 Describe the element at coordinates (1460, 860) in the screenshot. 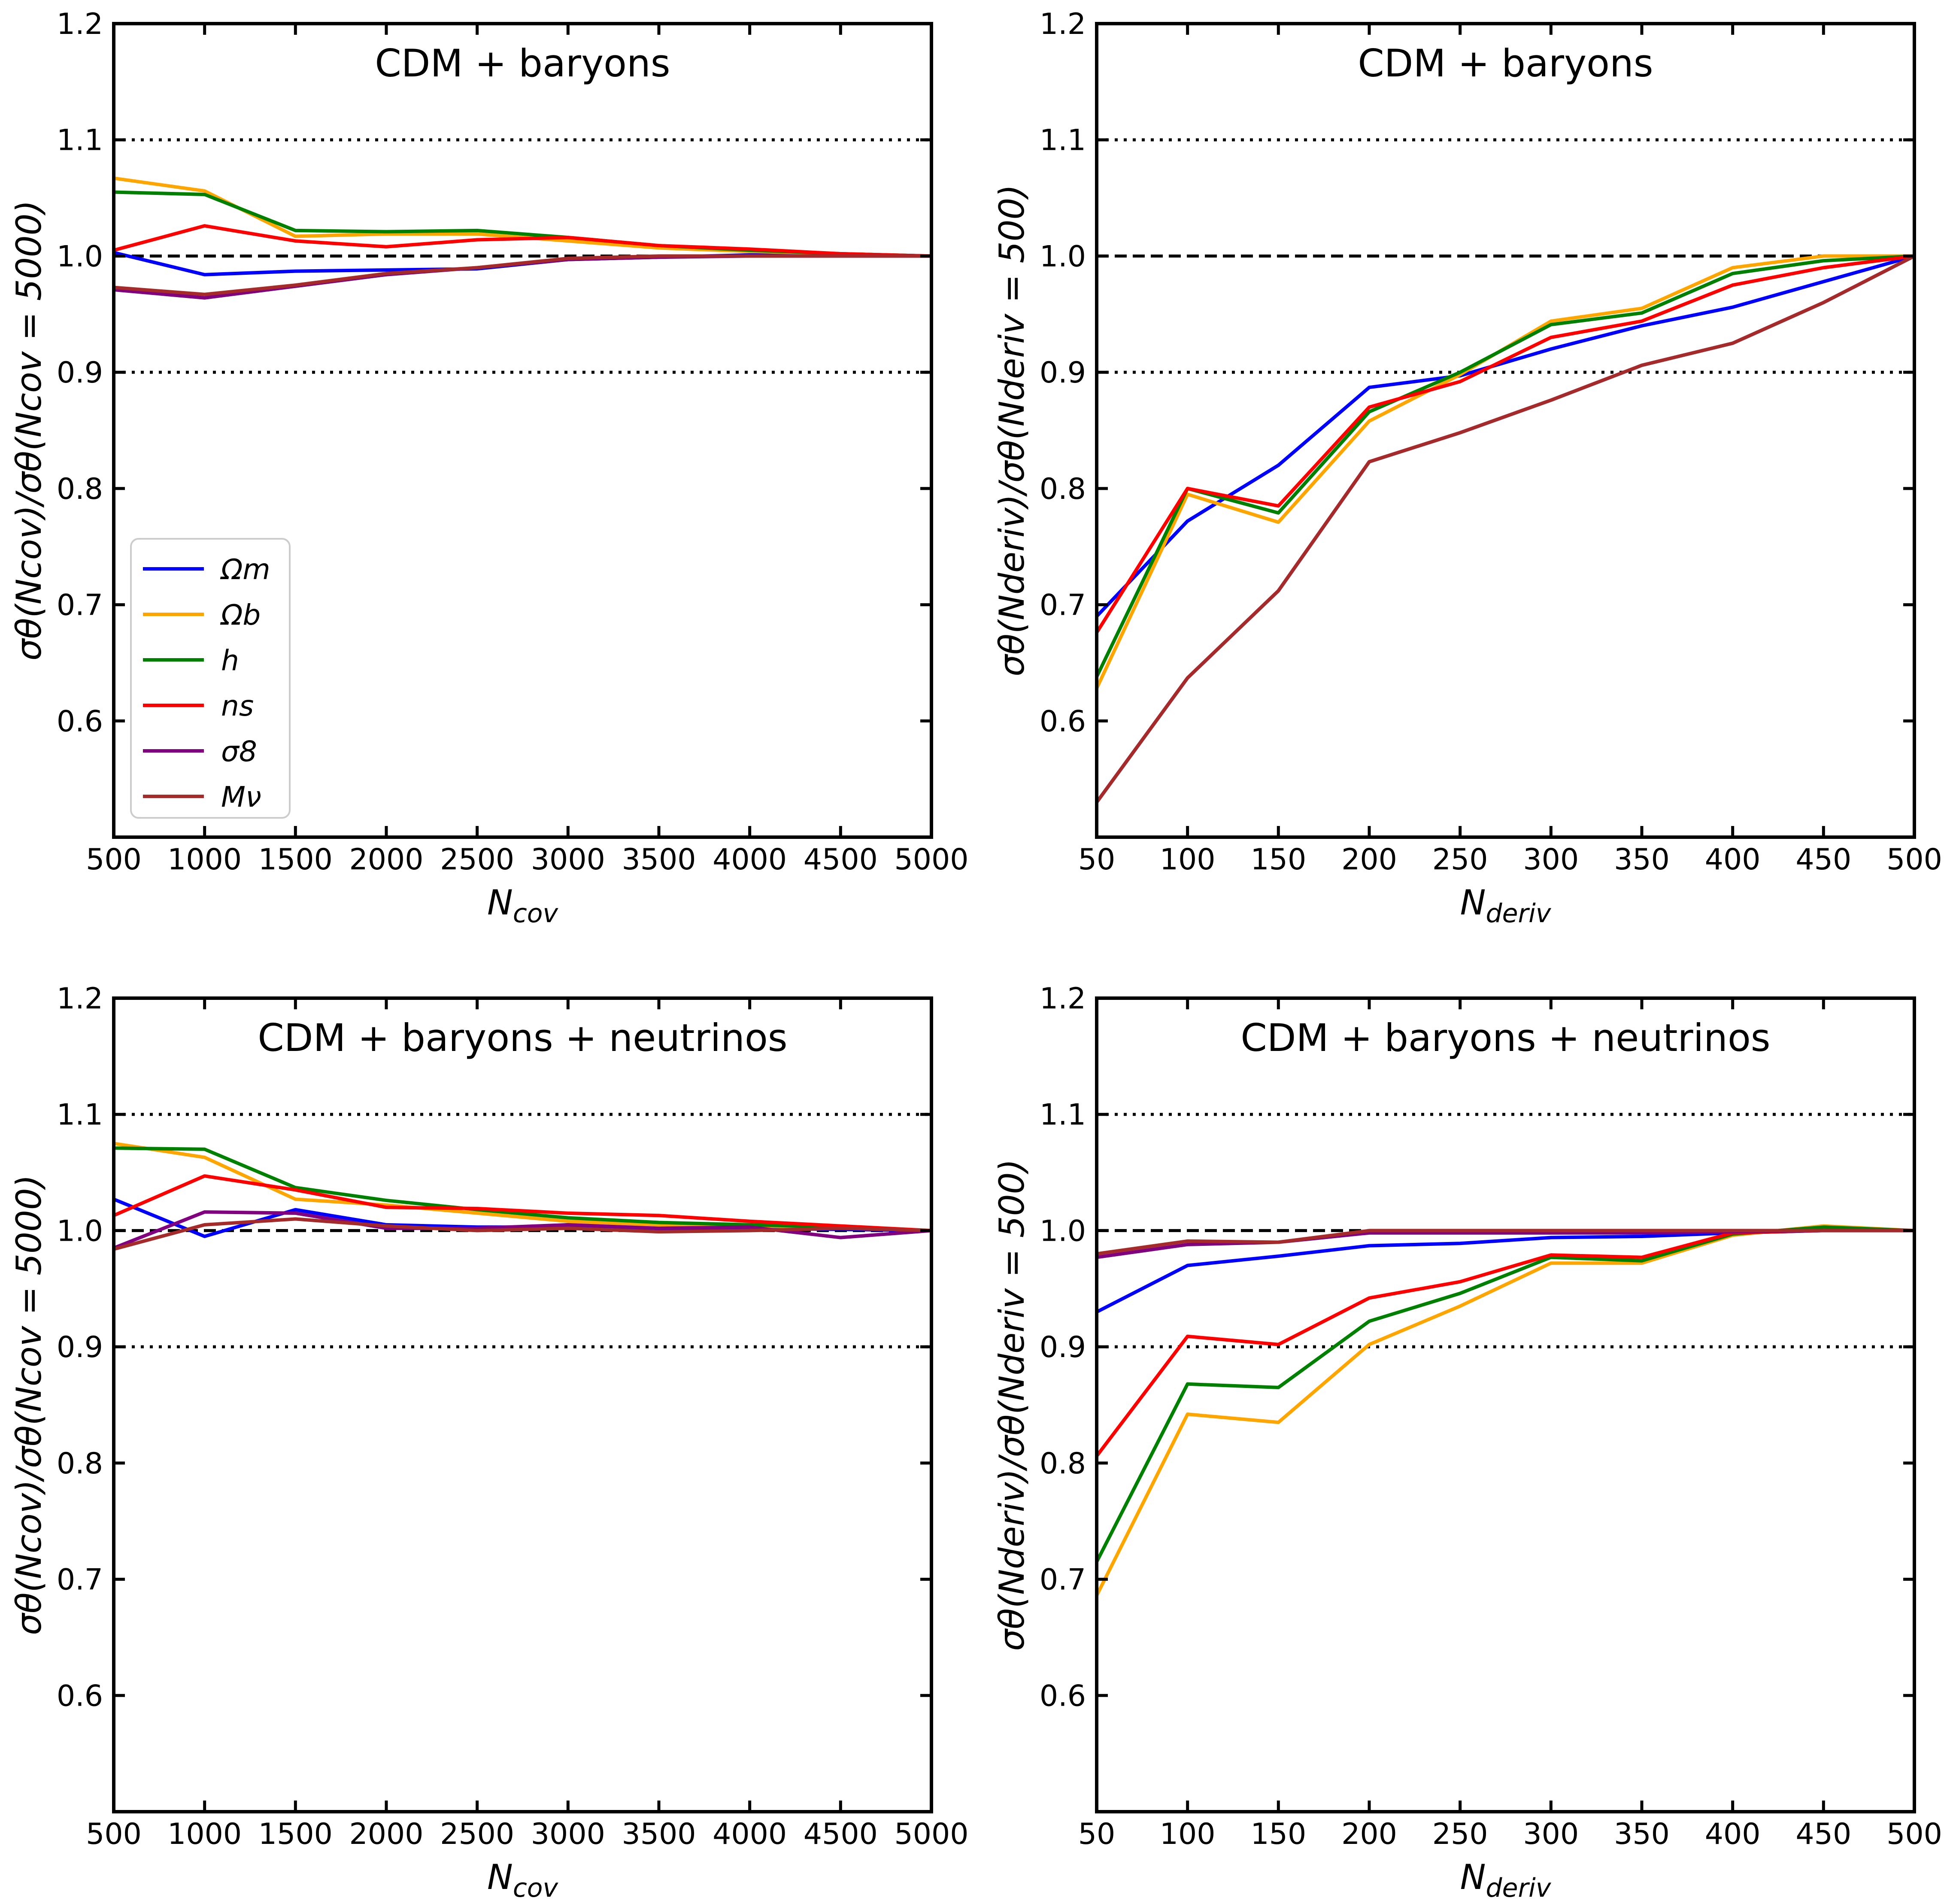

I see `x-tick-label: 250` at that location.